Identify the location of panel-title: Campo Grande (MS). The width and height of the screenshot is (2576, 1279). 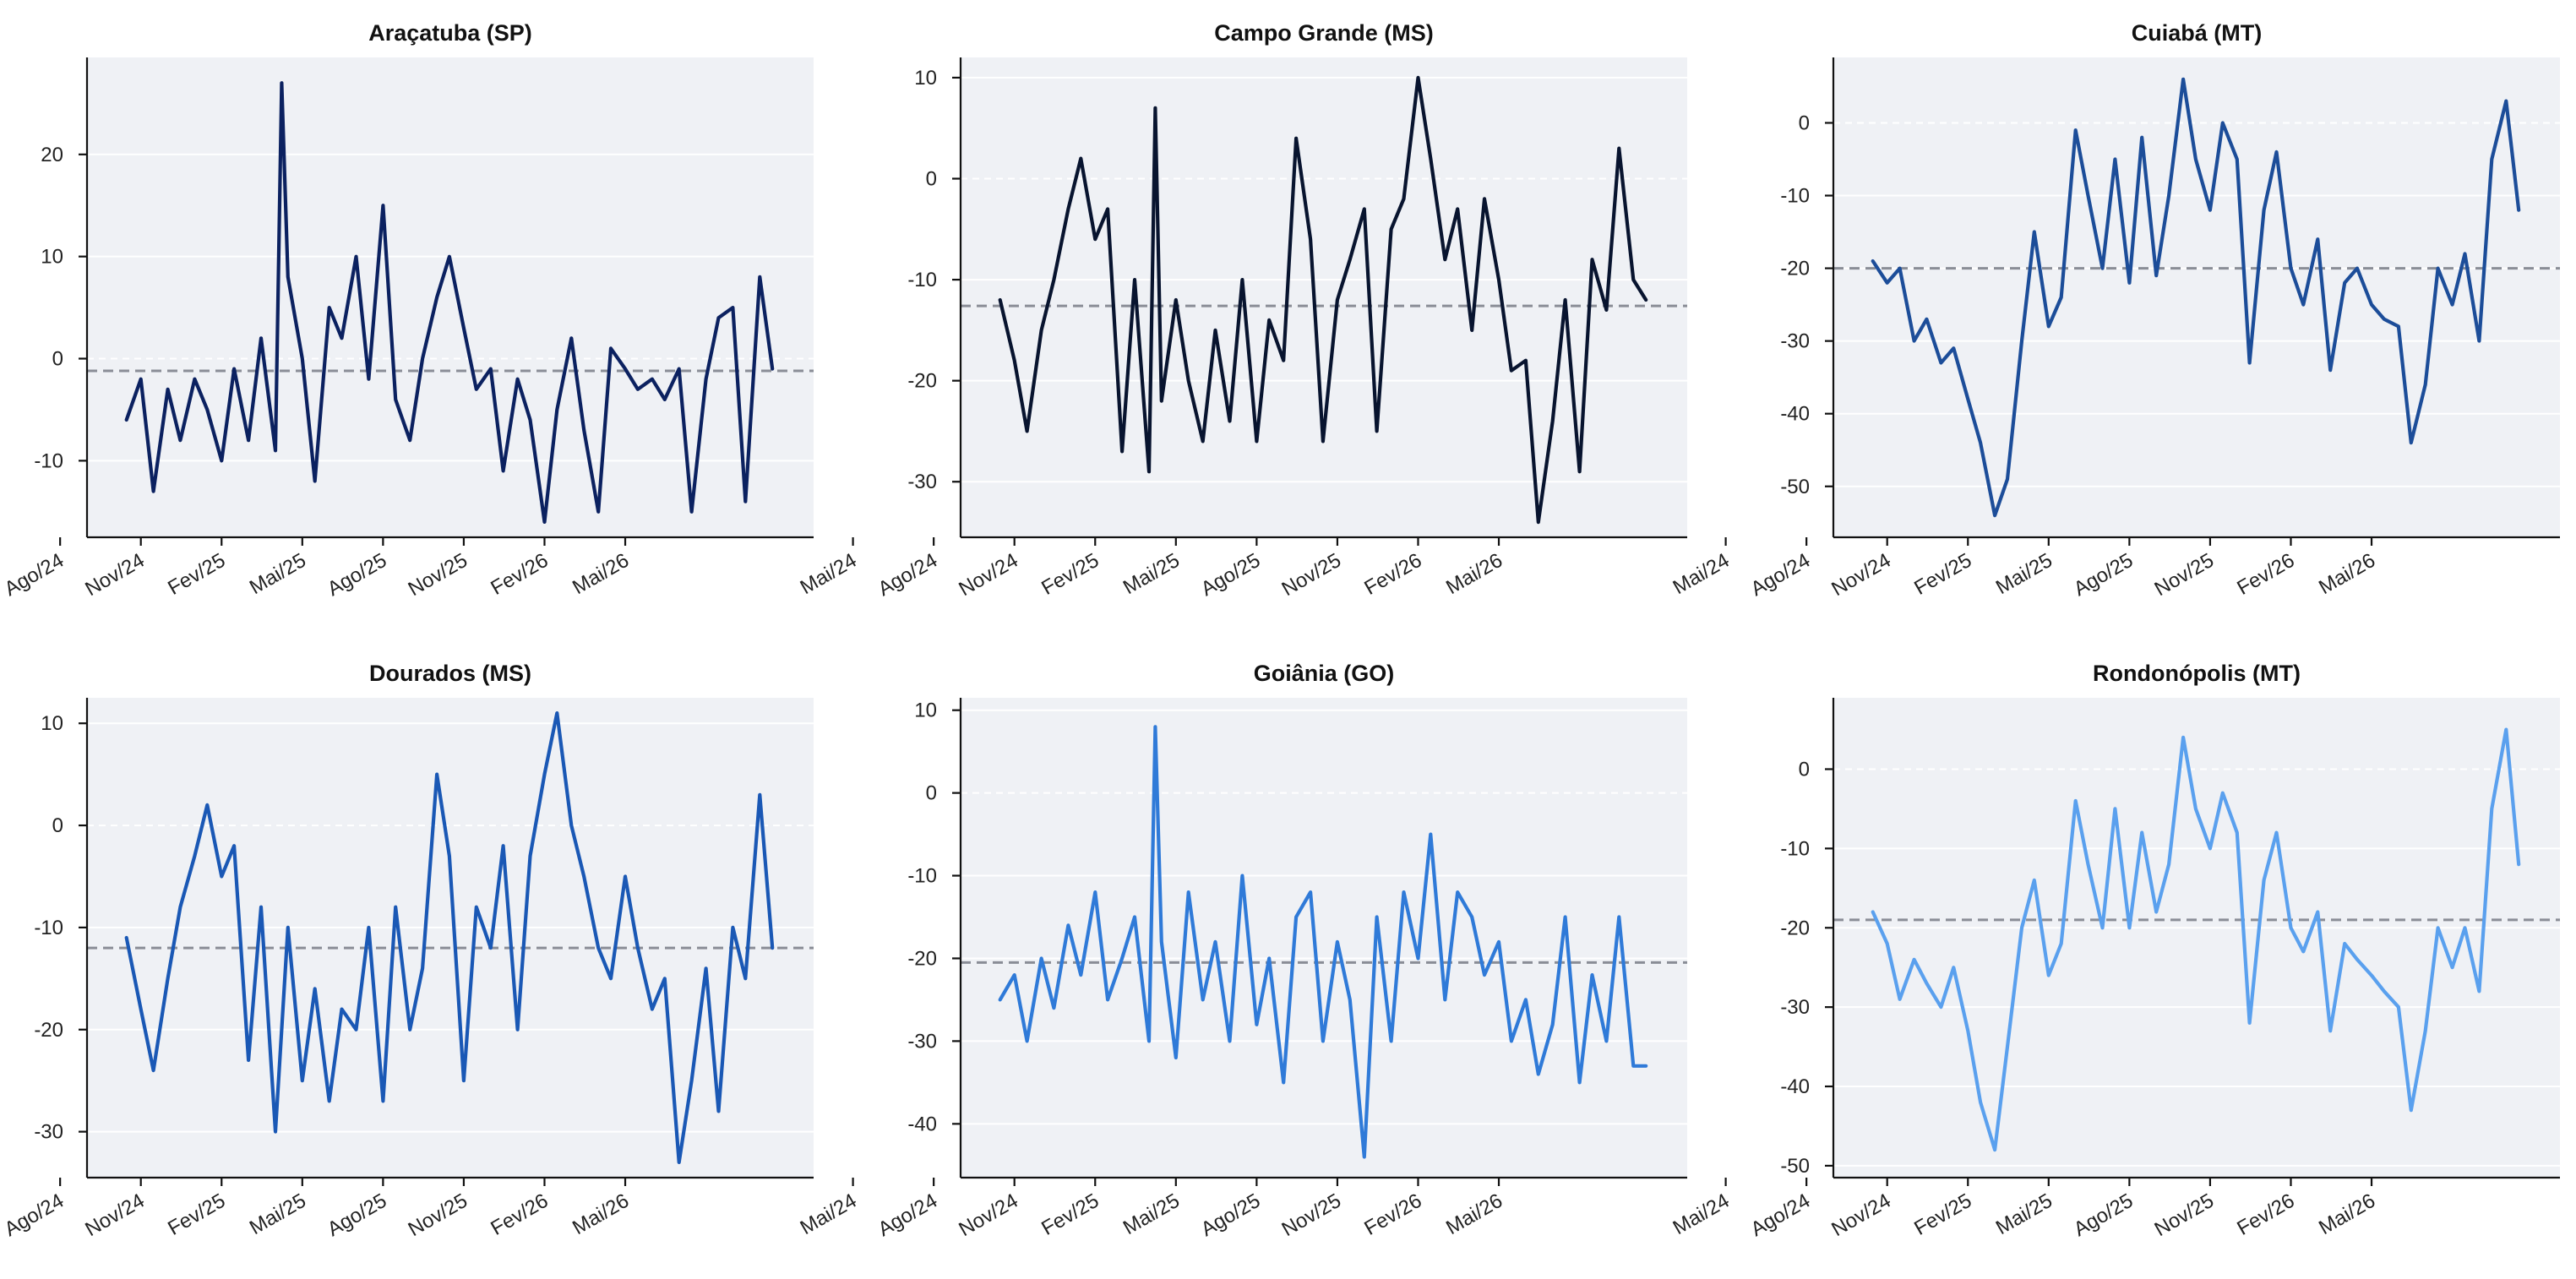
(1324, 33).